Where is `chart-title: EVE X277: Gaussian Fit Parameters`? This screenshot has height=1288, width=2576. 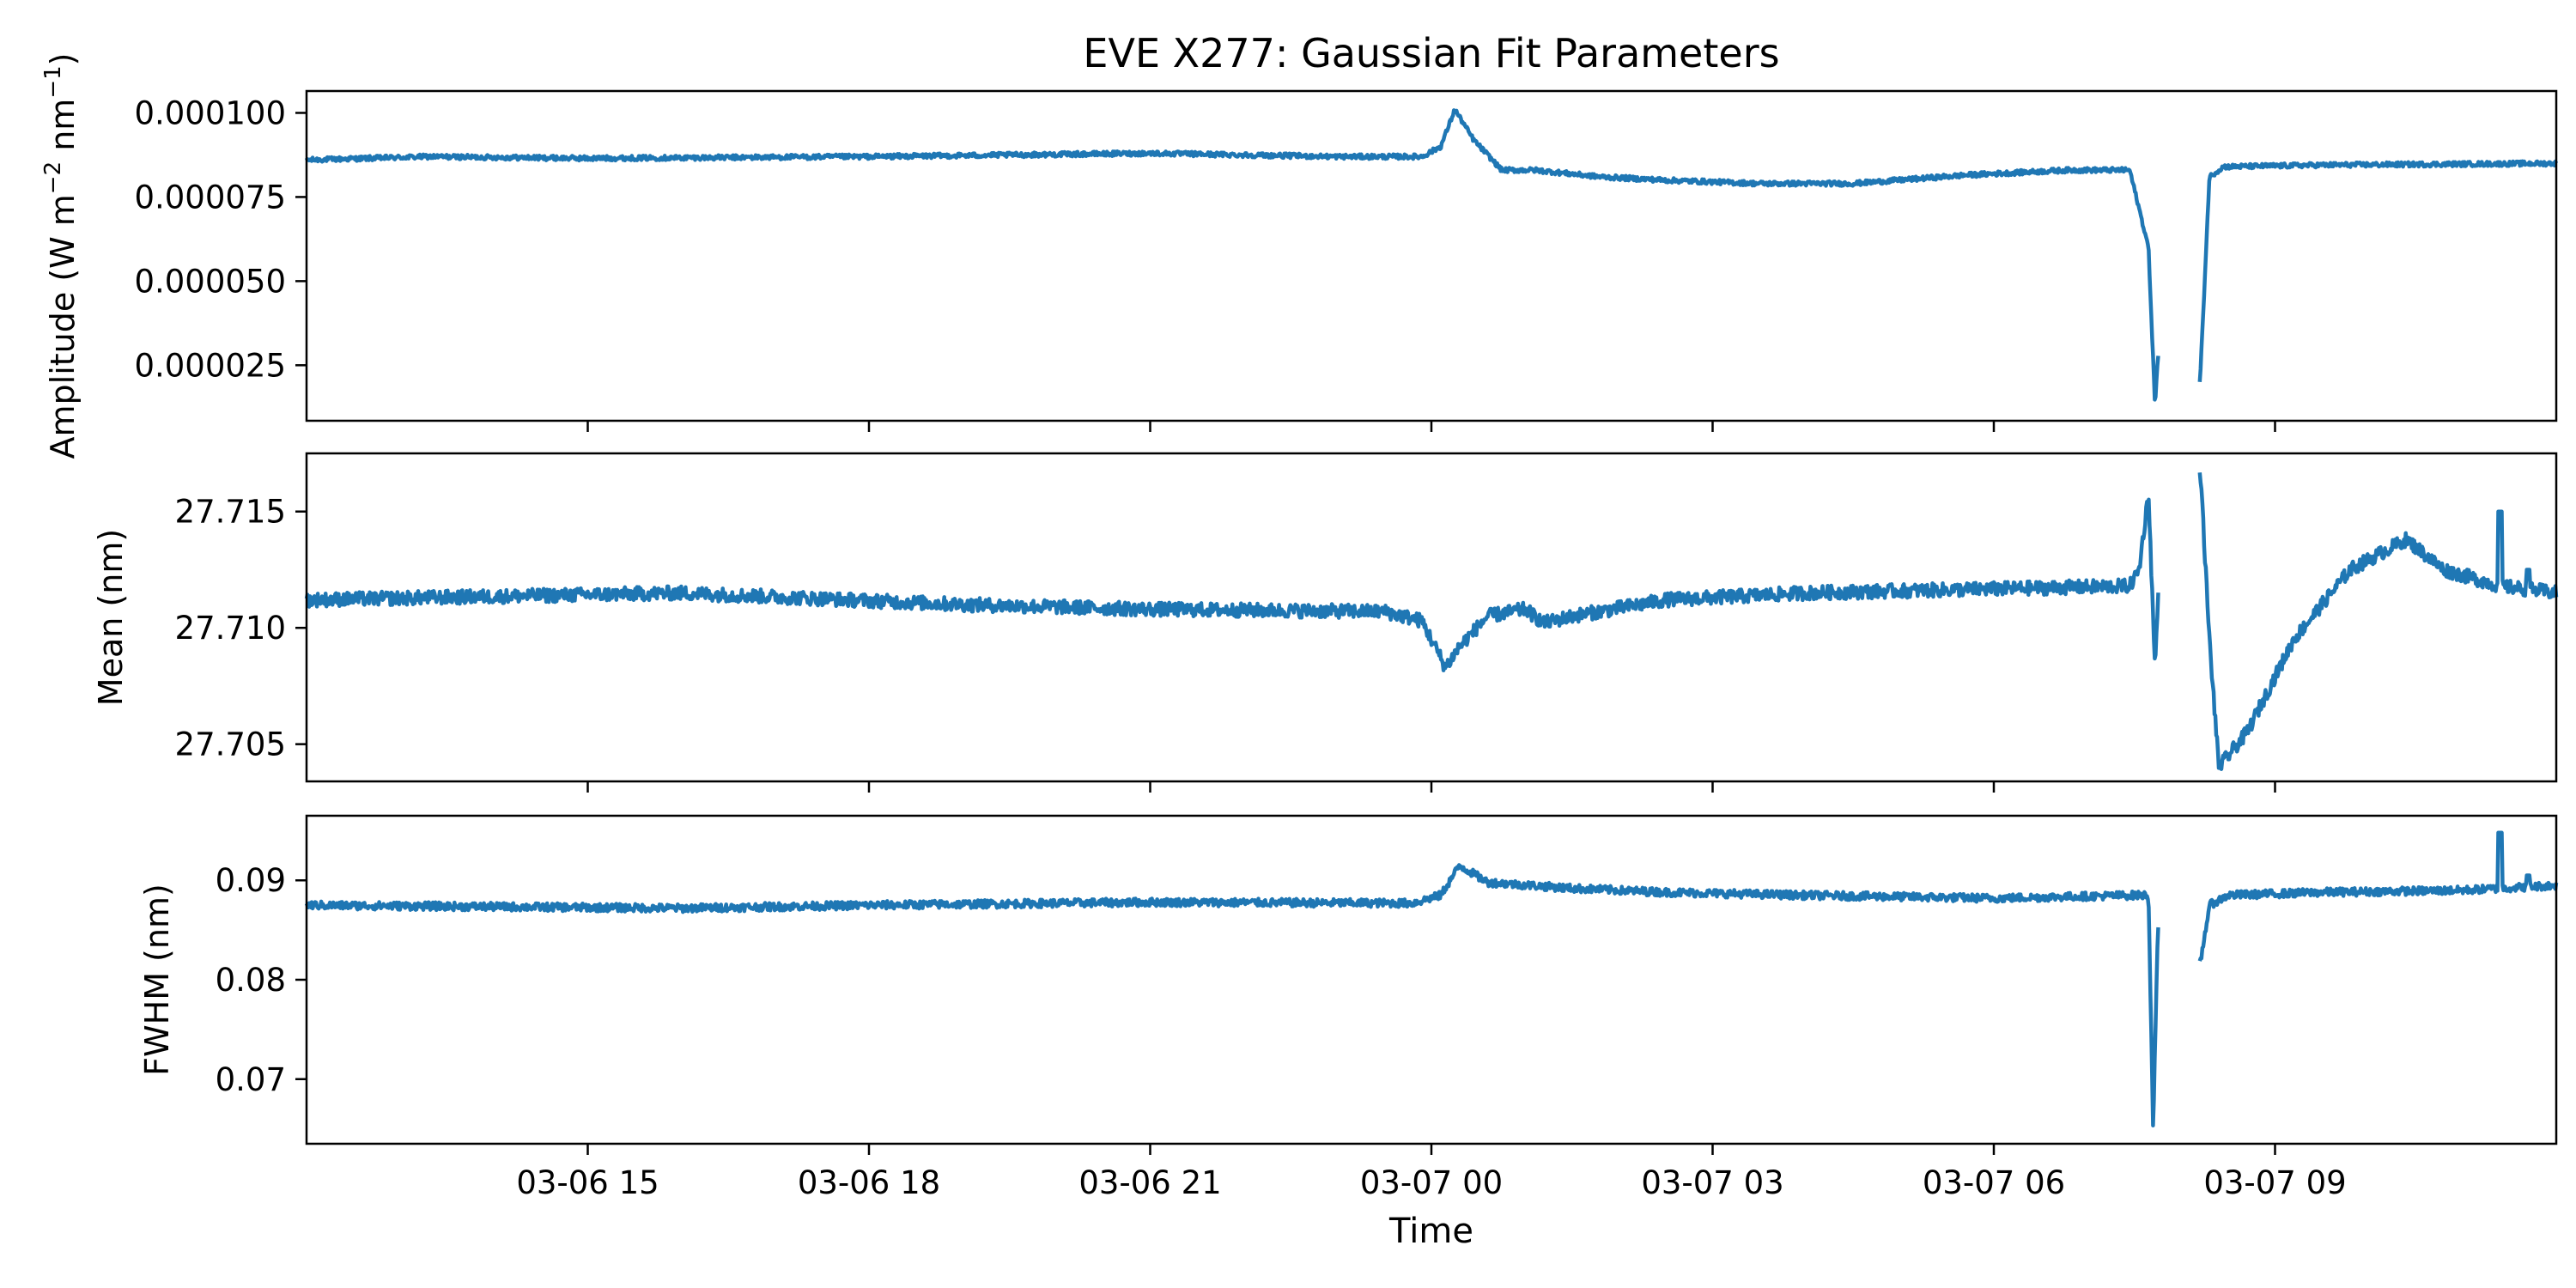 chart-title: EVE X277: Gaussian Fit Parameters is located at coordinates (1431, 53).